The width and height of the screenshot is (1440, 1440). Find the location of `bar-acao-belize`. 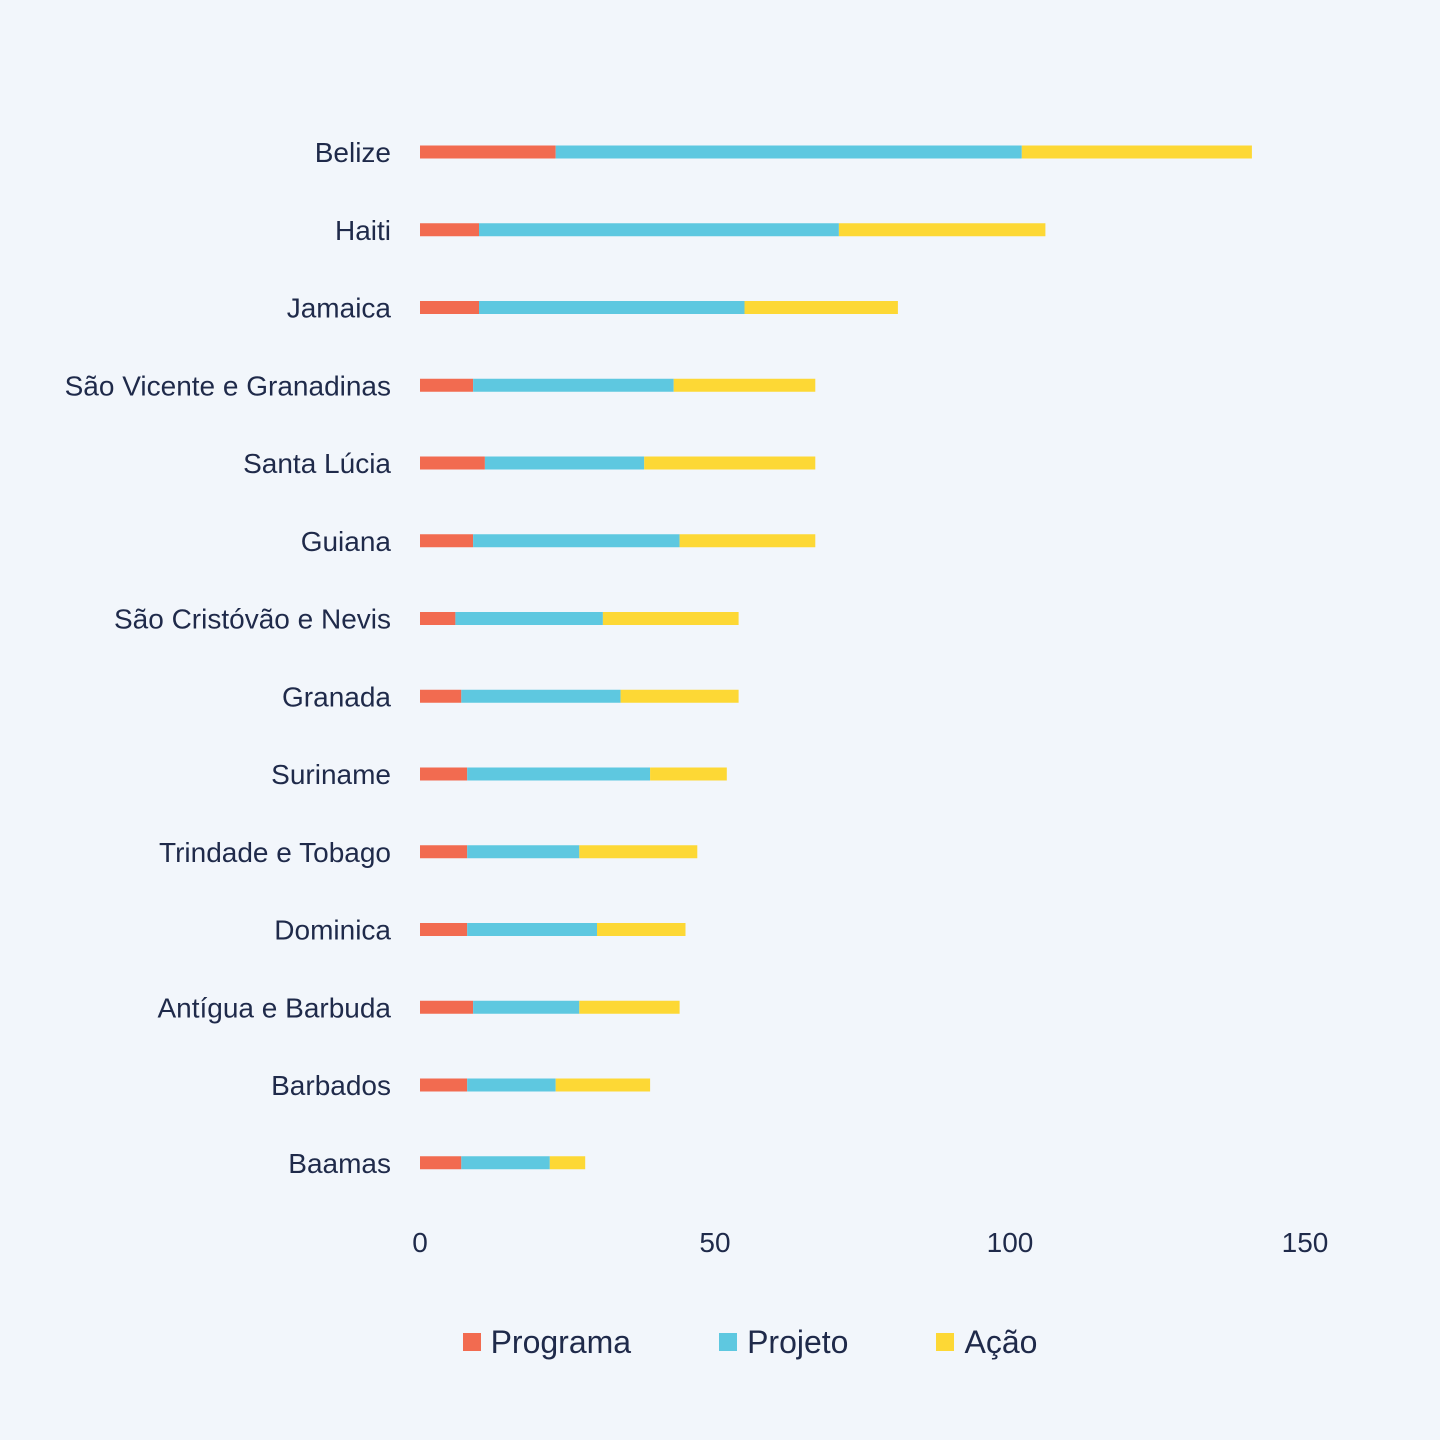

bar-acao-belize is located at coordinates (1136, 152).